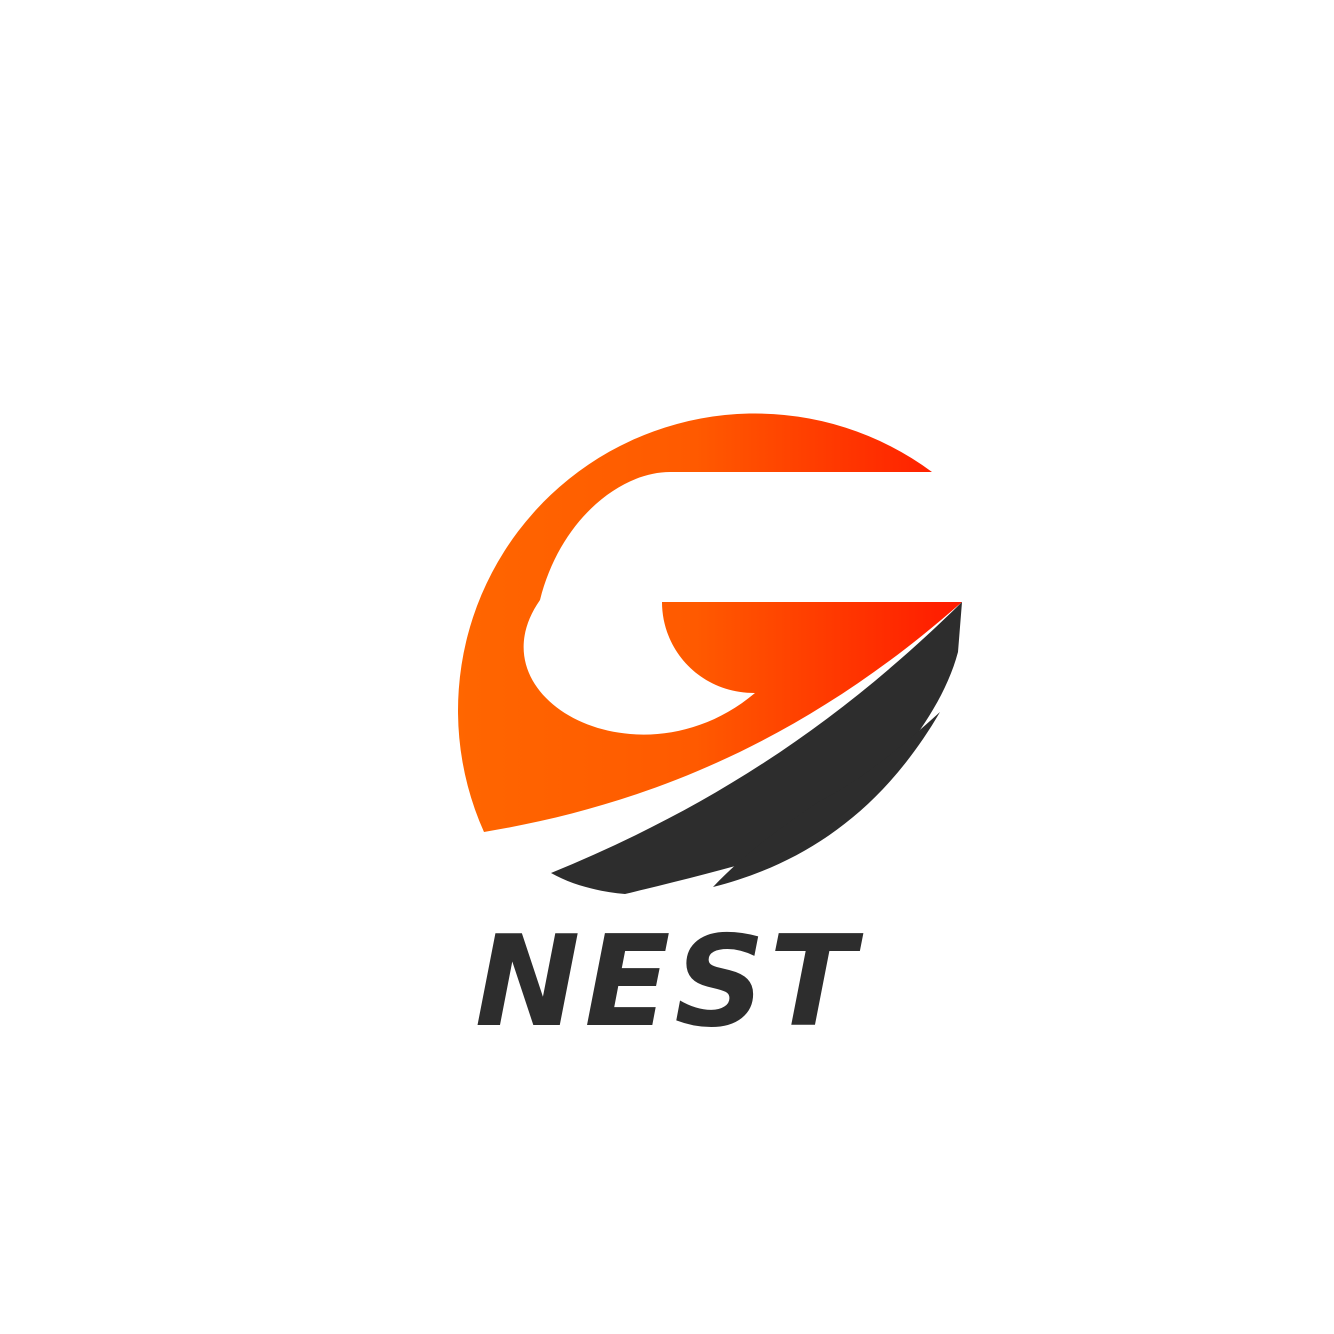 The image size is (1334, 1334). Describe the element at coordinates (667, 982) in the screenshot. I see `brand-wordmark: NEST` at that location.